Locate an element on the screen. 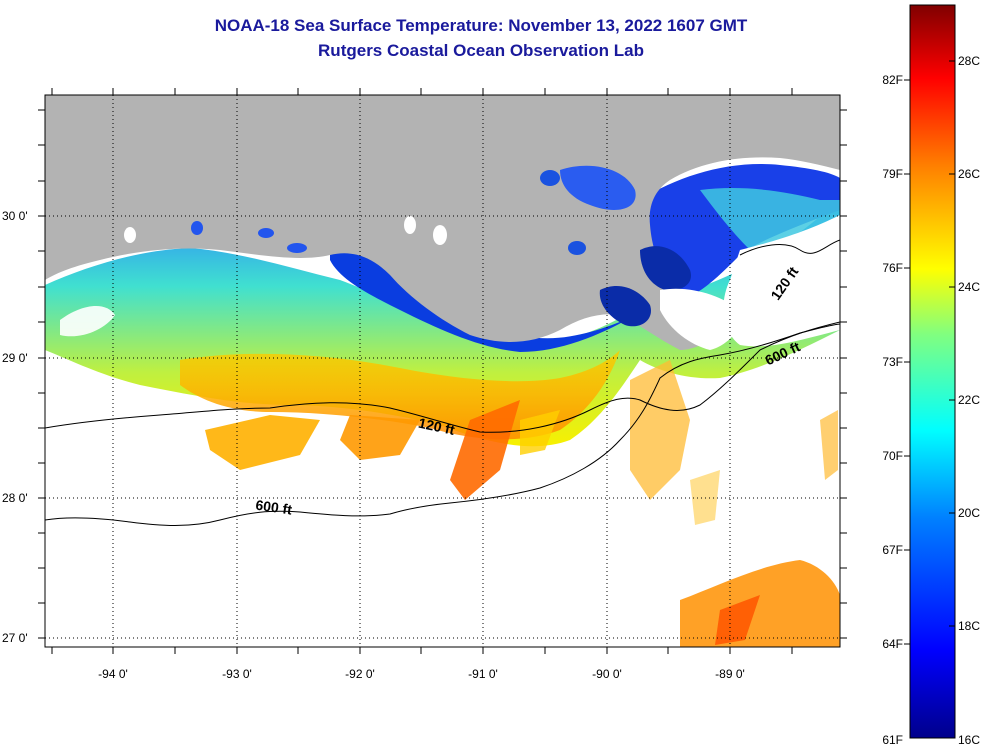  lon-label: -93 0' is located at coordinates (237, 674).